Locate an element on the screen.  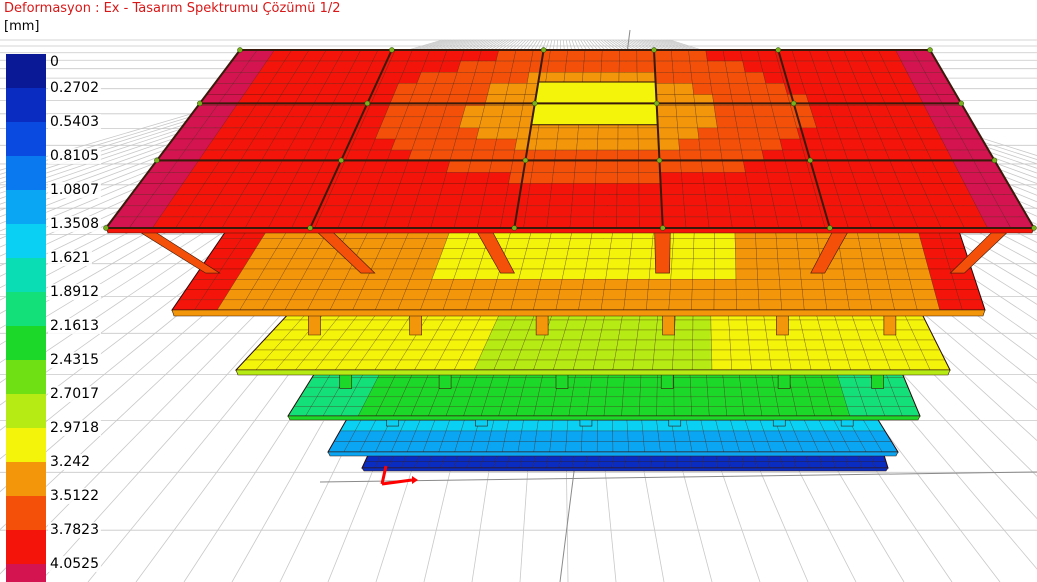
legend-entry: 1.8912 is located at coordinates (62, 305).